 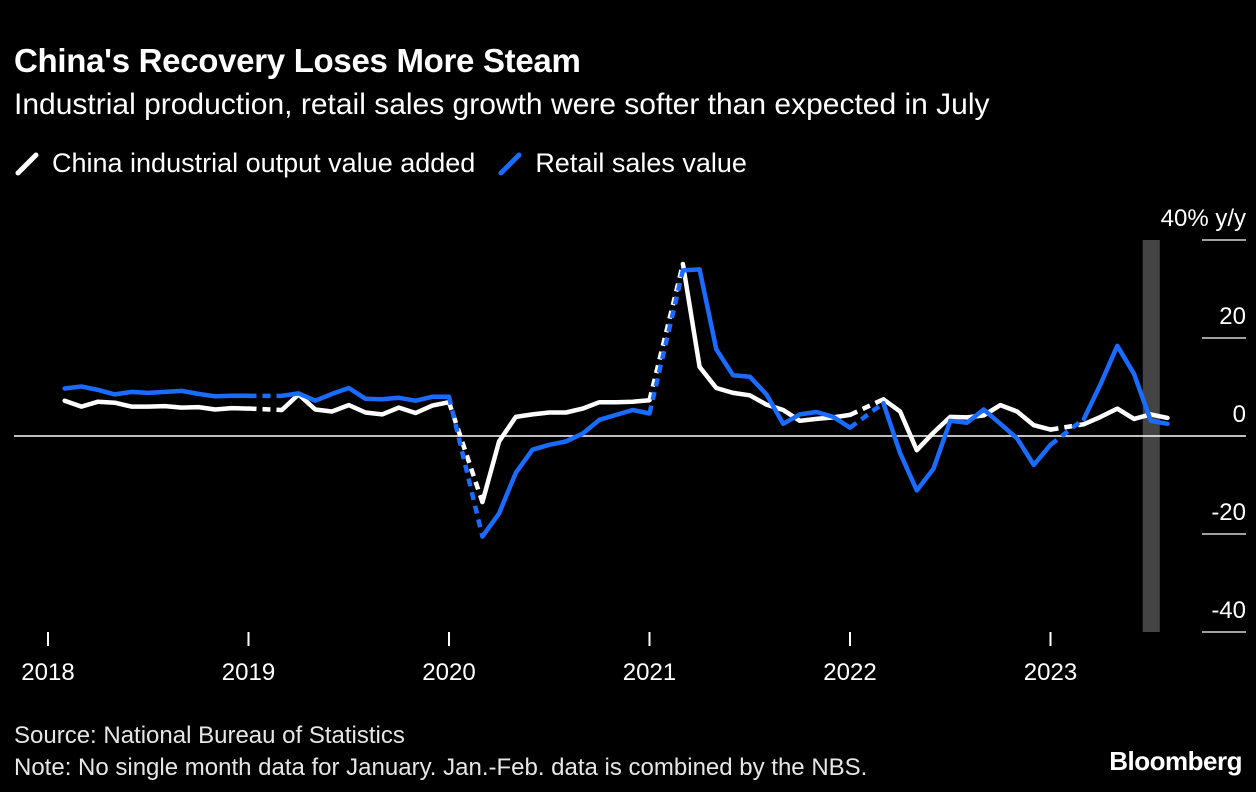 I want to click on legend-swatch-retail, so click(x=510, y=163).